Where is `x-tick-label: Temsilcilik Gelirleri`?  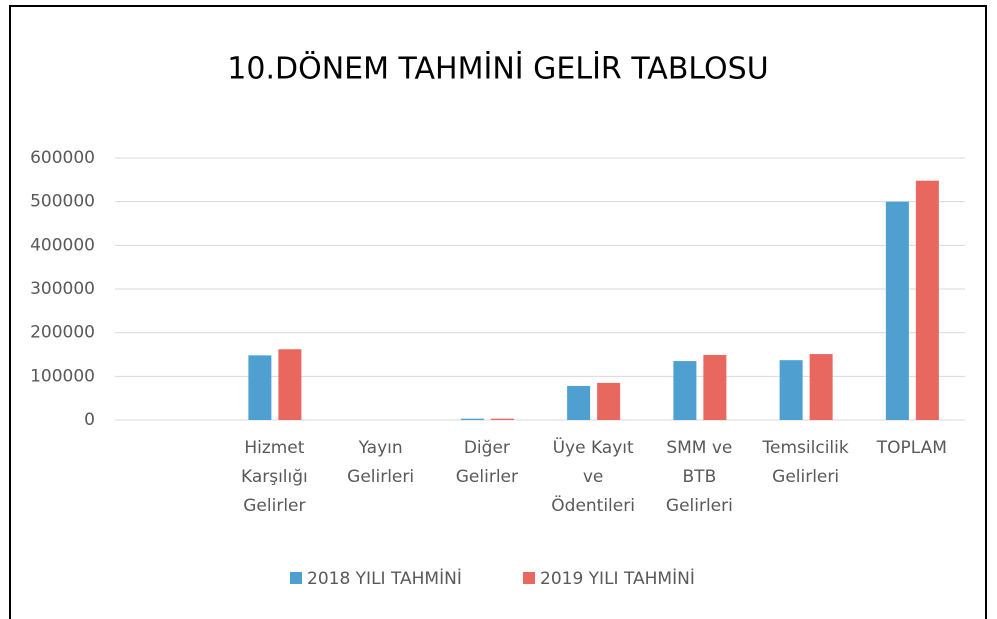 x-tick-label: Temsilcilik Gelirleri is located at coordinates (805, 462).